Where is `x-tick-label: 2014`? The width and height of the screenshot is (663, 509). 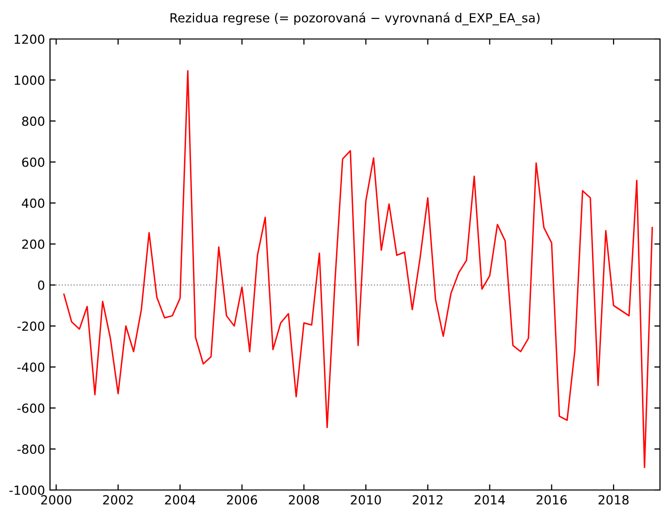 x-tick-label: 2014 is located at coordinates (489, 500).